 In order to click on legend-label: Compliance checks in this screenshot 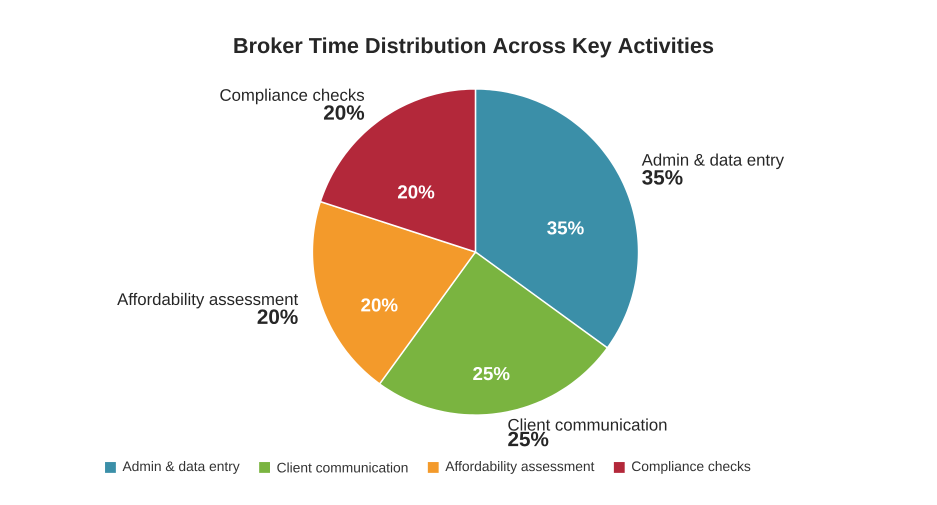, I will do `click(691, 467)`.